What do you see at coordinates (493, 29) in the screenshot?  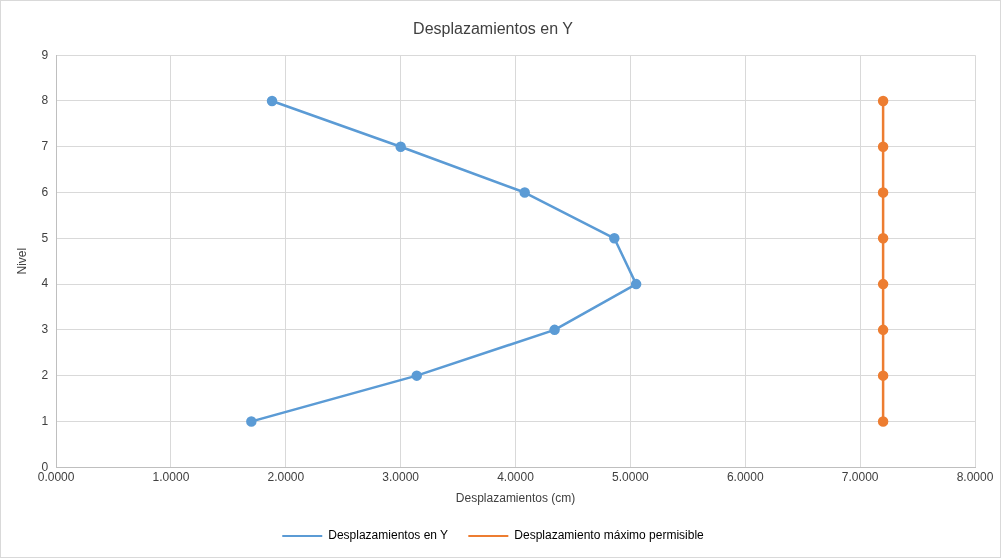 I see `chart-title: Desplazamientos en Y` at bounding box center [493, 29].